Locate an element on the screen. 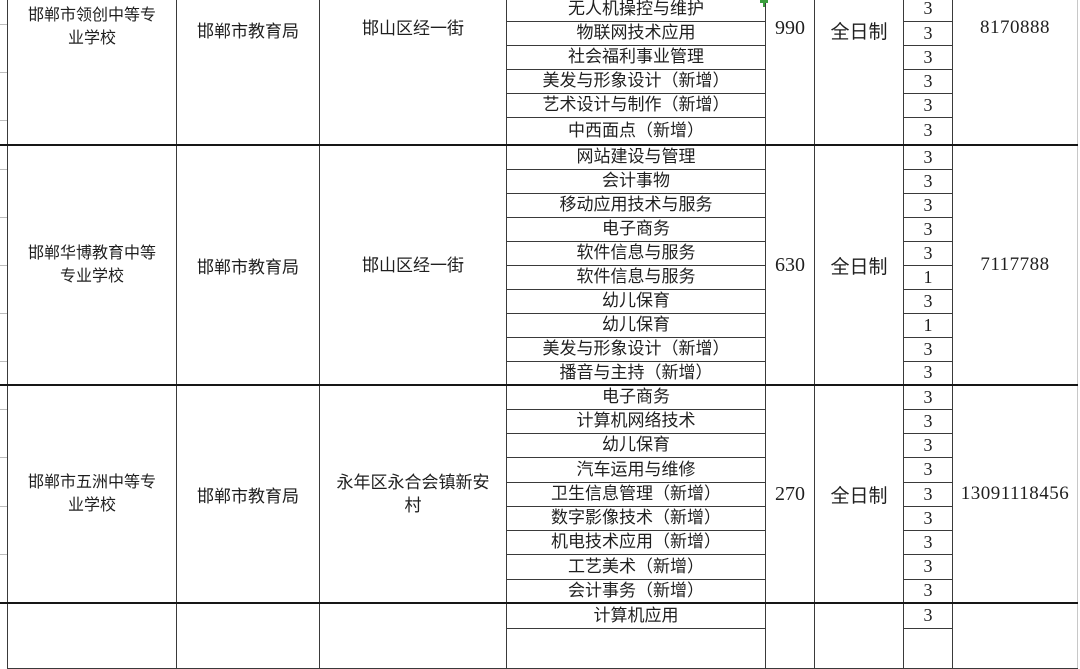 The image size is (1080, 669). table-row: 计算机网络技术 3 is located at coordinates (543, 421).